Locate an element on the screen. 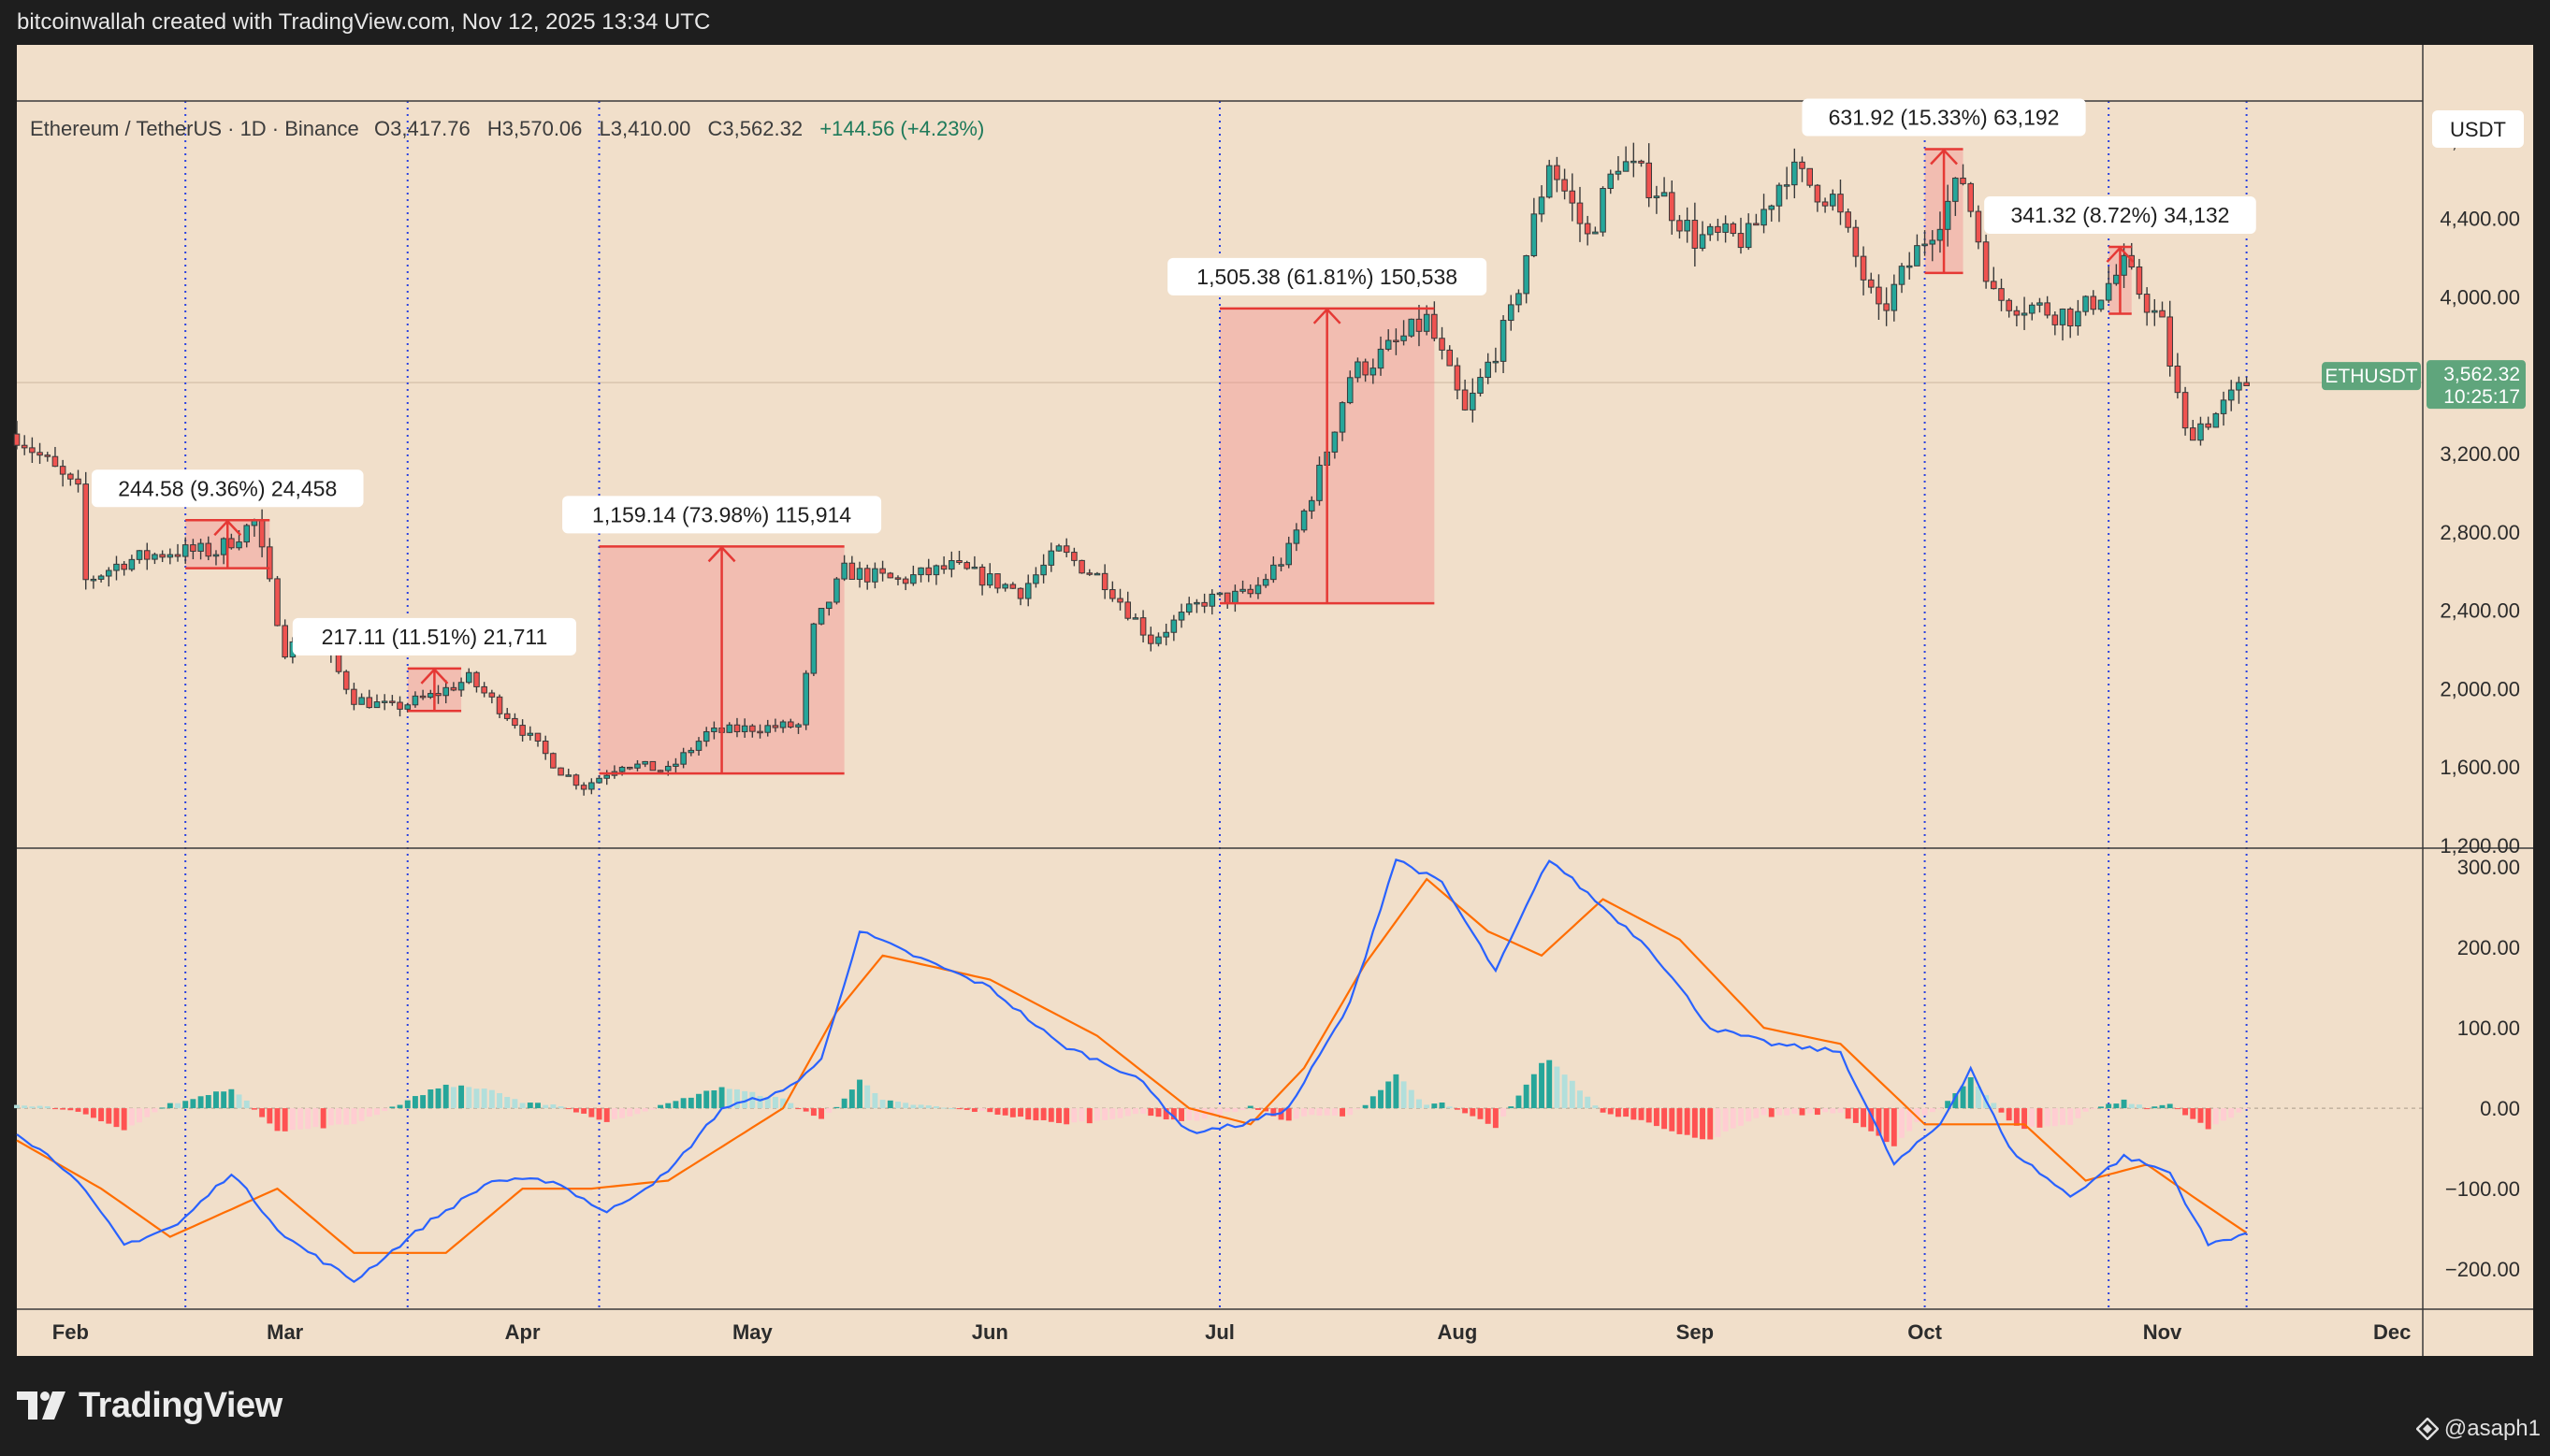 This screenshot has height=1456, width=2550. tradingview-logo: TradingView is located at coordinates (150, 1405).